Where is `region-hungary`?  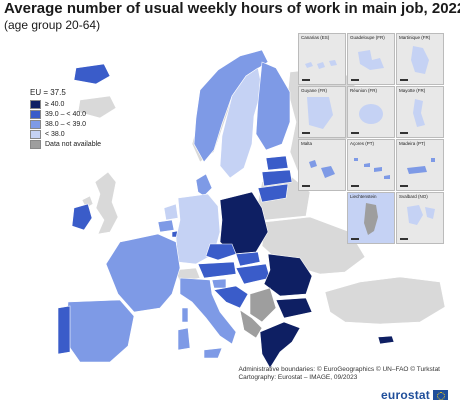 region-hungary is located at coordinates (253, 274).